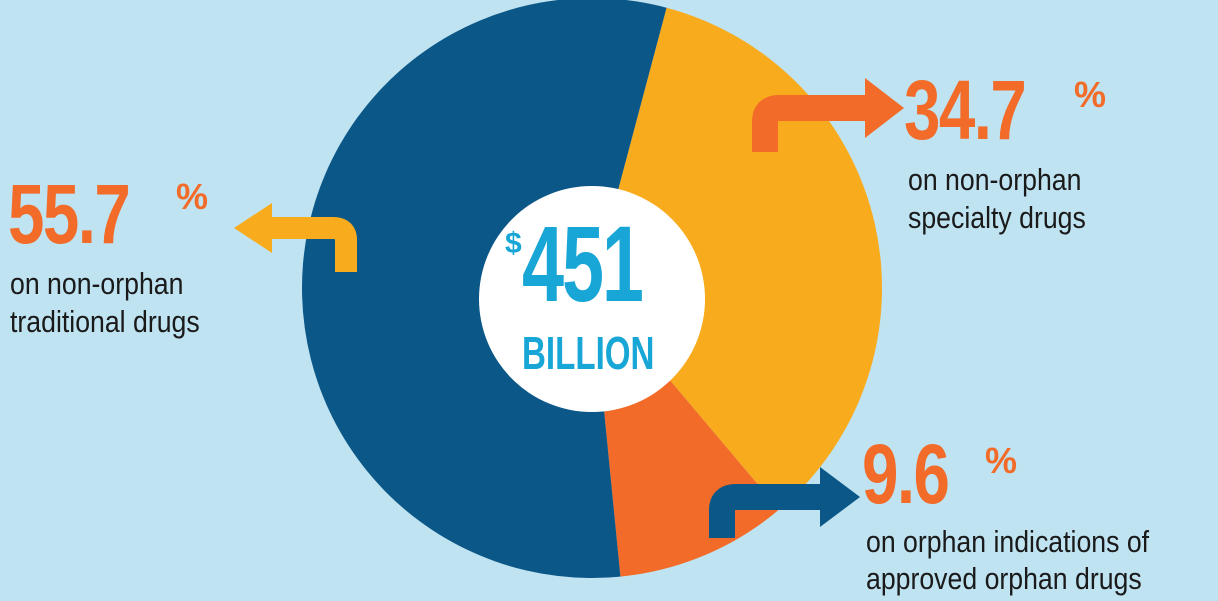 The height and width of the screenshot is (601, 1218). Describe the element at coordinates (995, 179) in the screenshot. I see `desc-specialty-line1: on non-orphan` at that location.